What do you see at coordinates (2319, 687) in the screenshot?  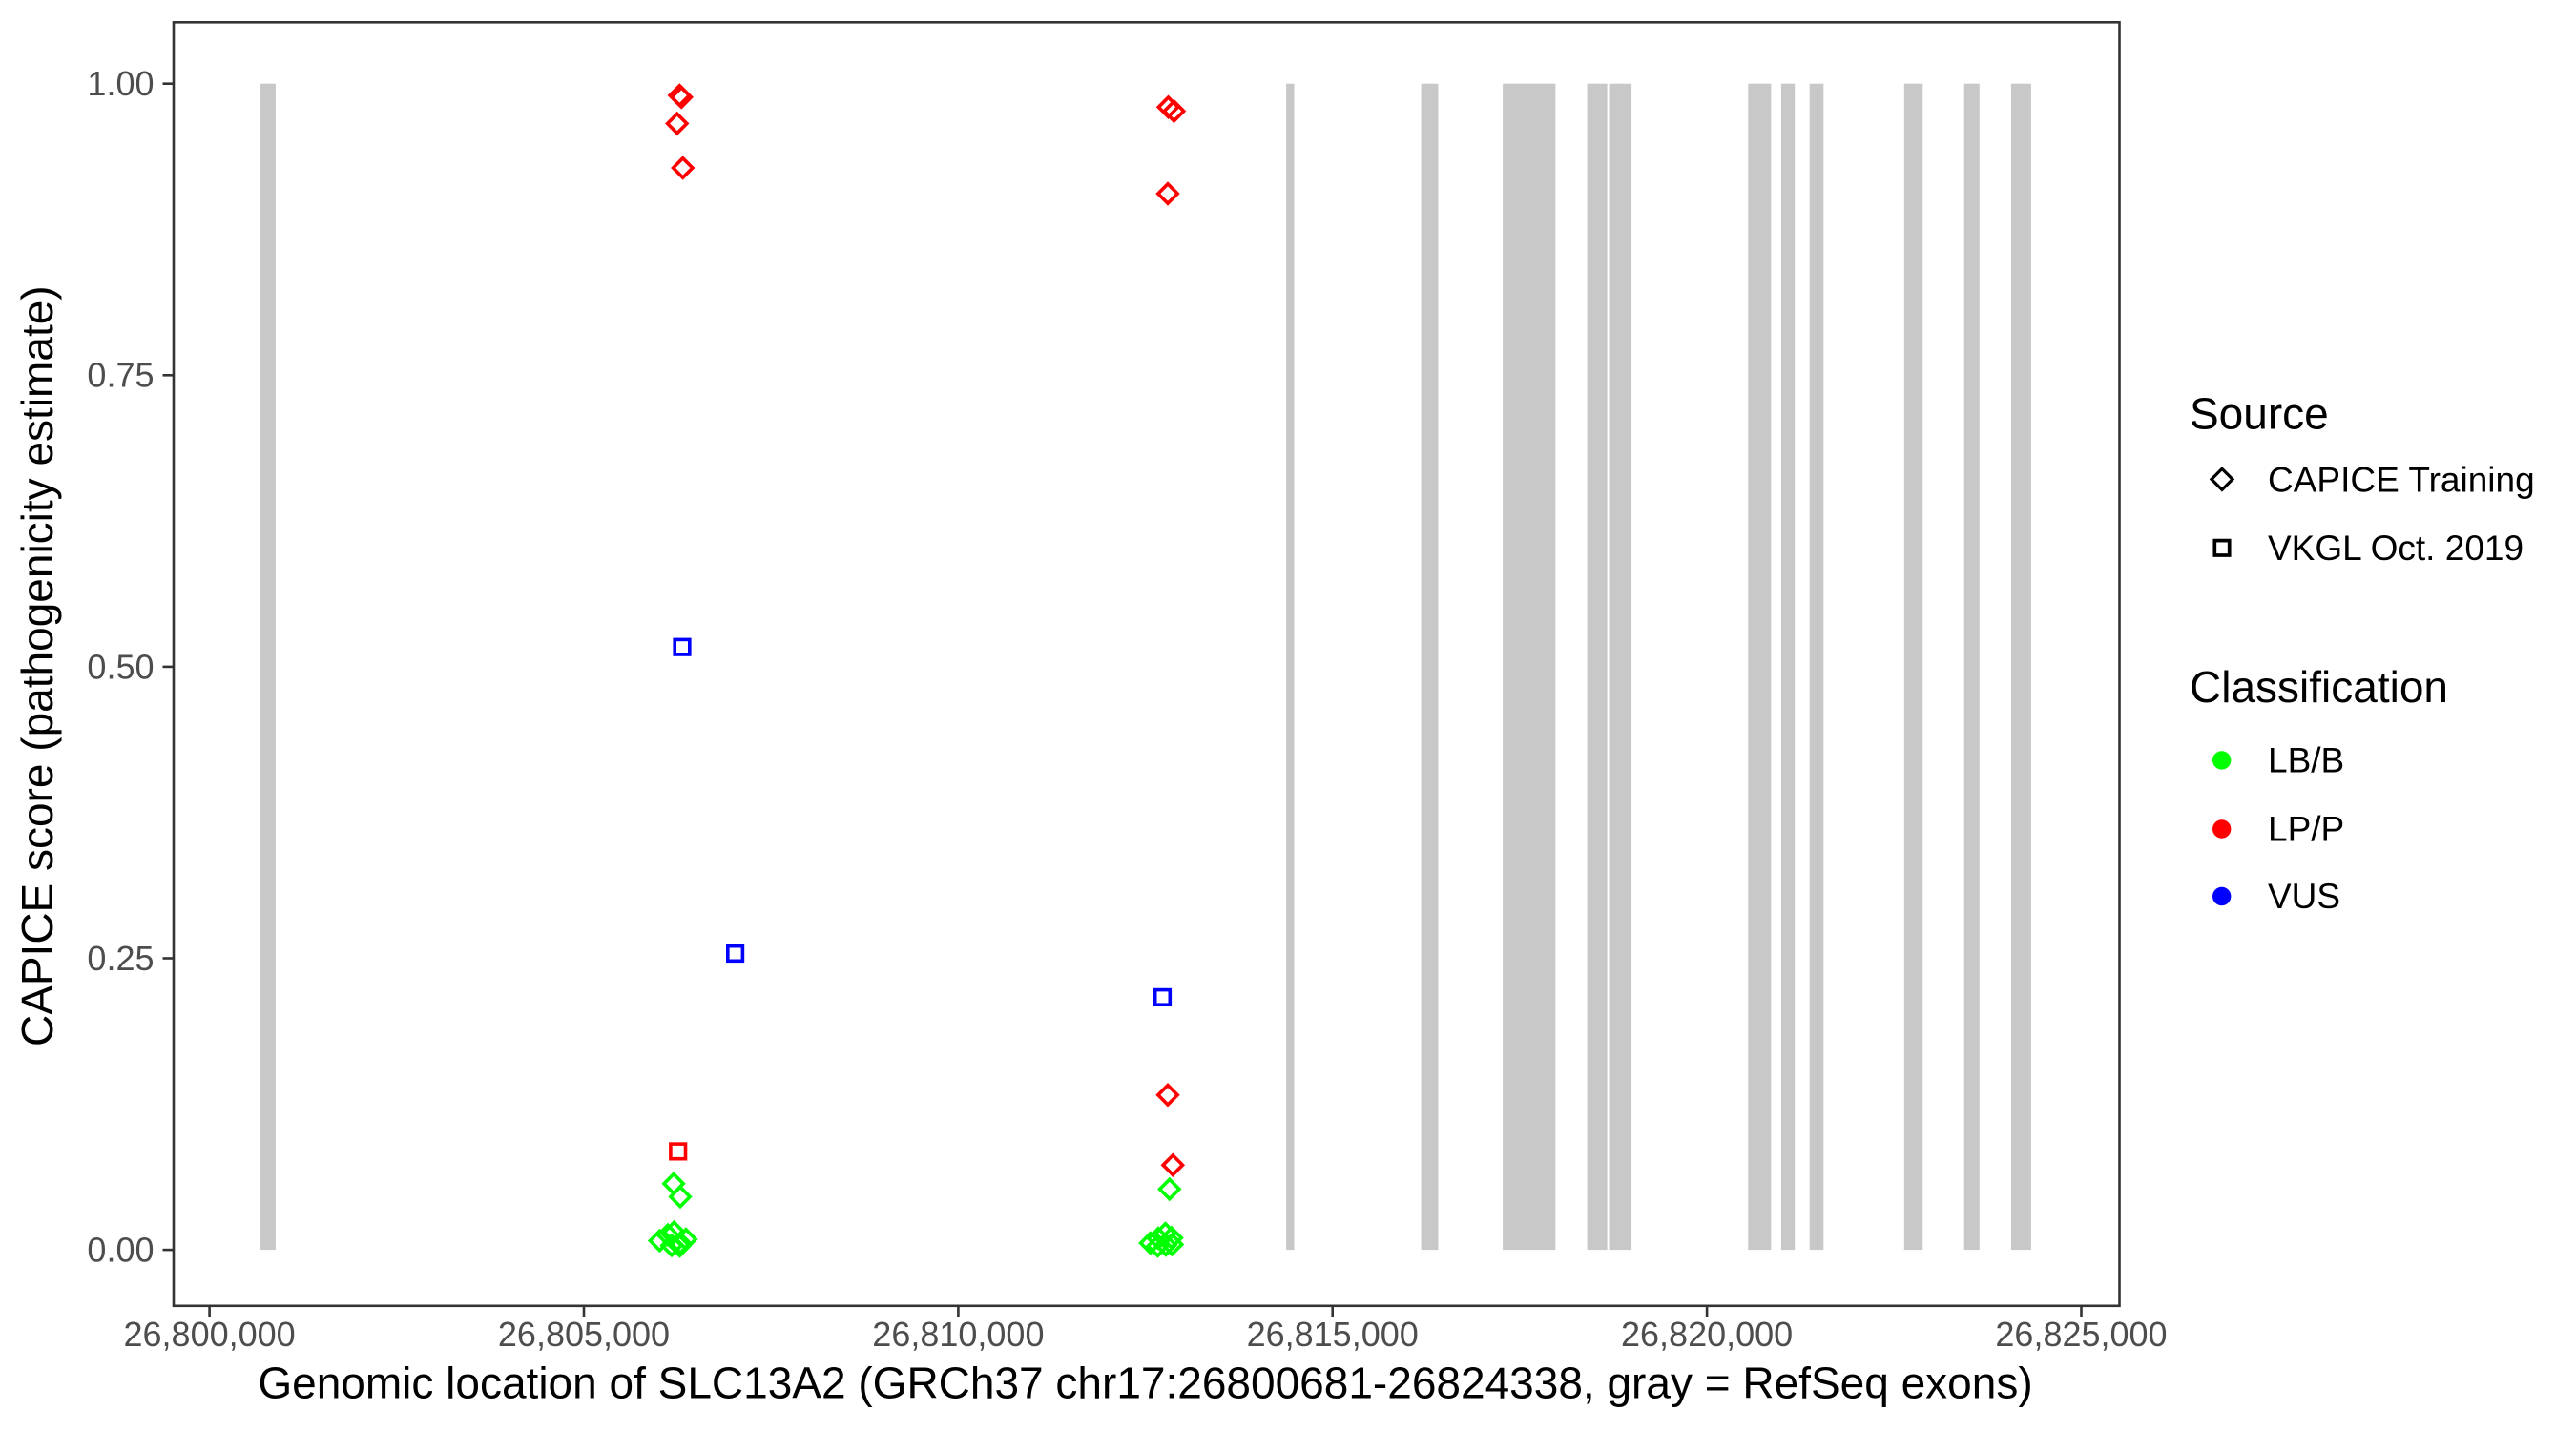 I see `svg-text: Classification` at bounding box center [2319, 687].